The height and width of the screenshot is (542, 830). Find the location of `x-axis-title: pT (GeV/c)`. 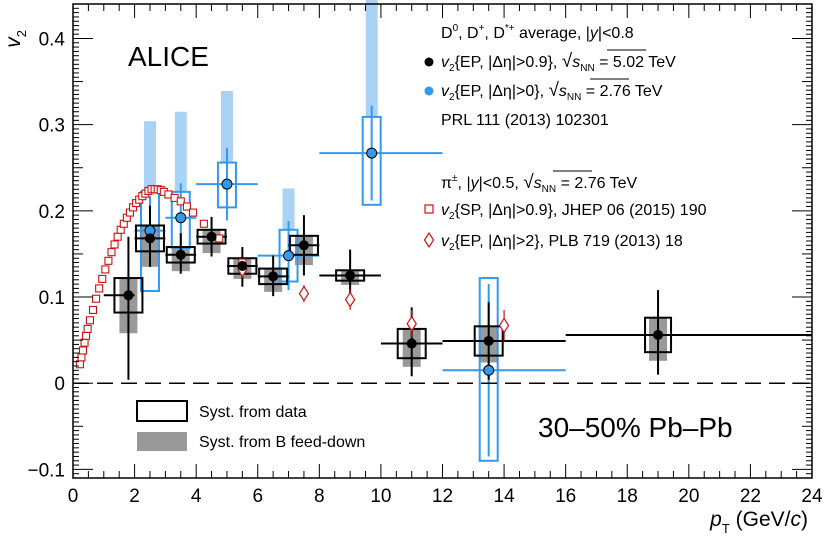

x-axis-title: pT (GeV/c) is located at coordinates (758, 522).